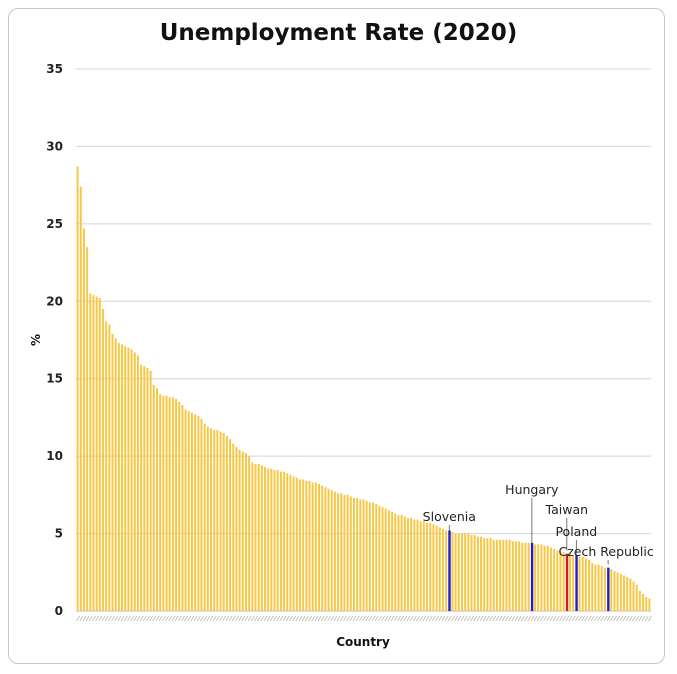 The height and width of the screenshot is (674, 677). I want to click on y-tick-label: 0, so click(59, 611).